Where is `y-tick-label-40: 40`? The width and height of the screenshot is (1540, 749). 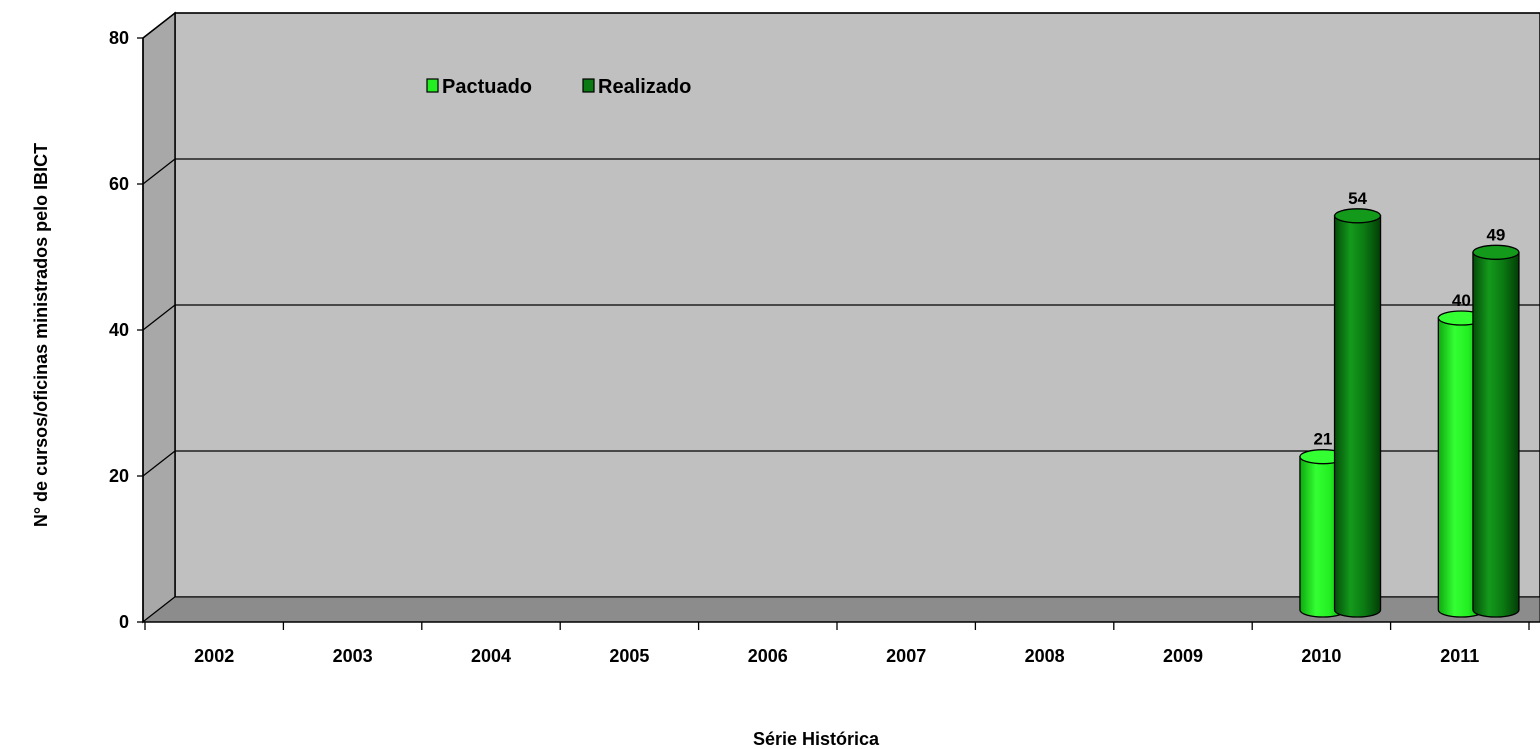 y-tick-label-40: 40 is located at coordinates (119, 330).